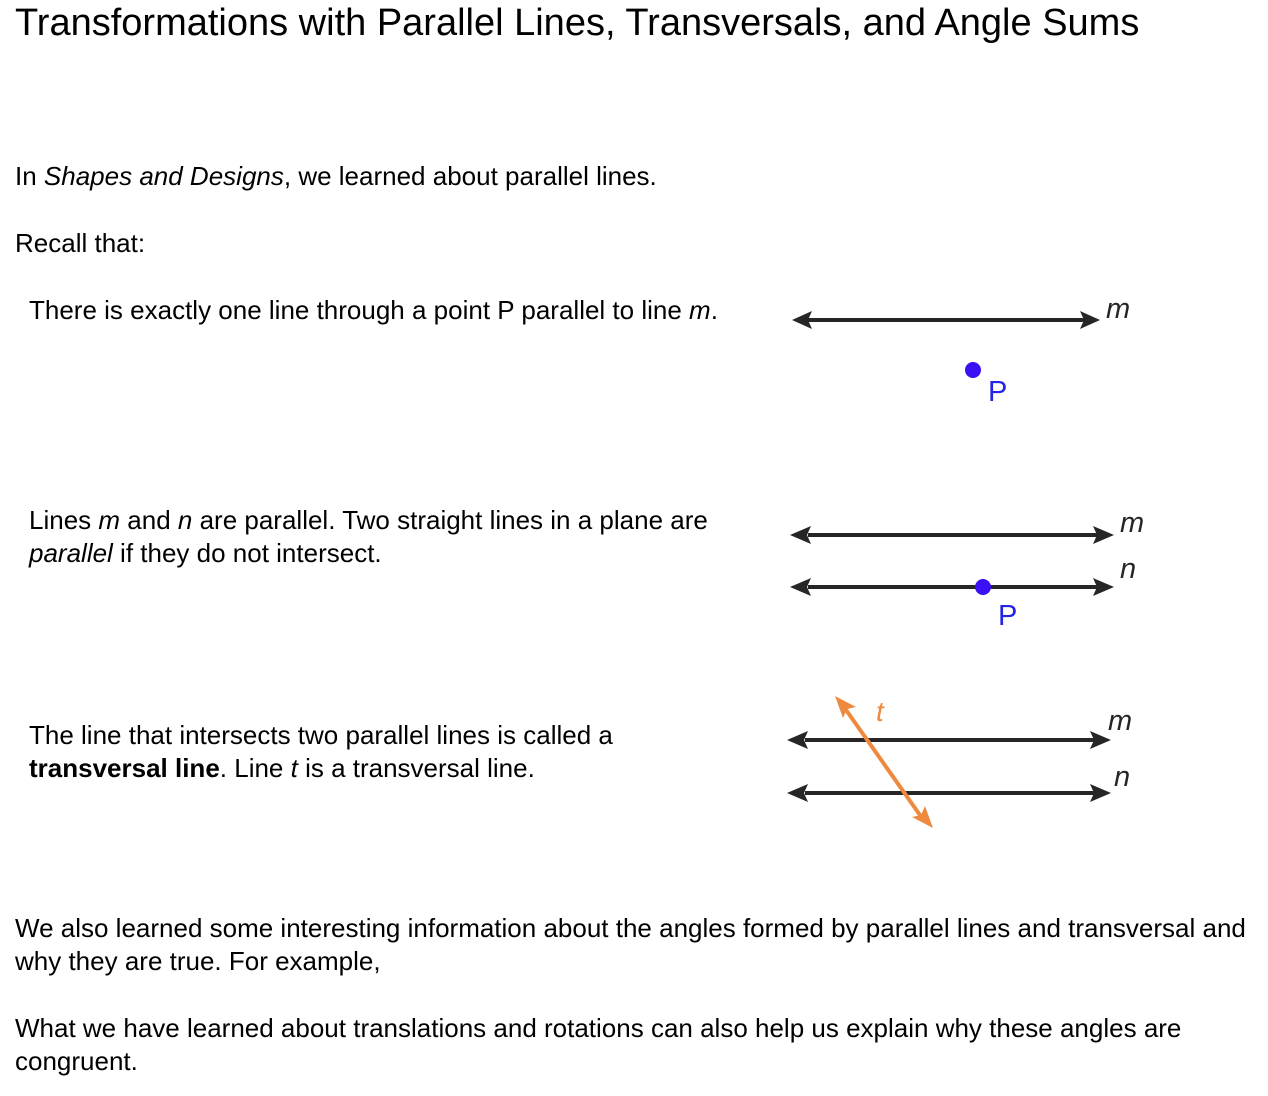  I want to click on fact1-line-name: m, so click(700, 310).